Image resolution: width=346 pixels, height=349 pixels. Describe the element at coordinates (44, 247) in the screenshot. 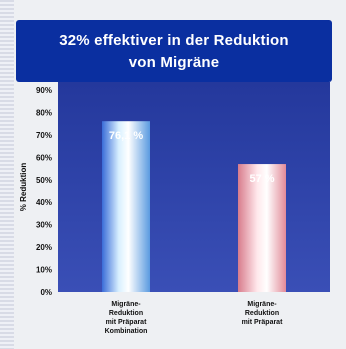

I see `y-tick-label: 20%` at that location.